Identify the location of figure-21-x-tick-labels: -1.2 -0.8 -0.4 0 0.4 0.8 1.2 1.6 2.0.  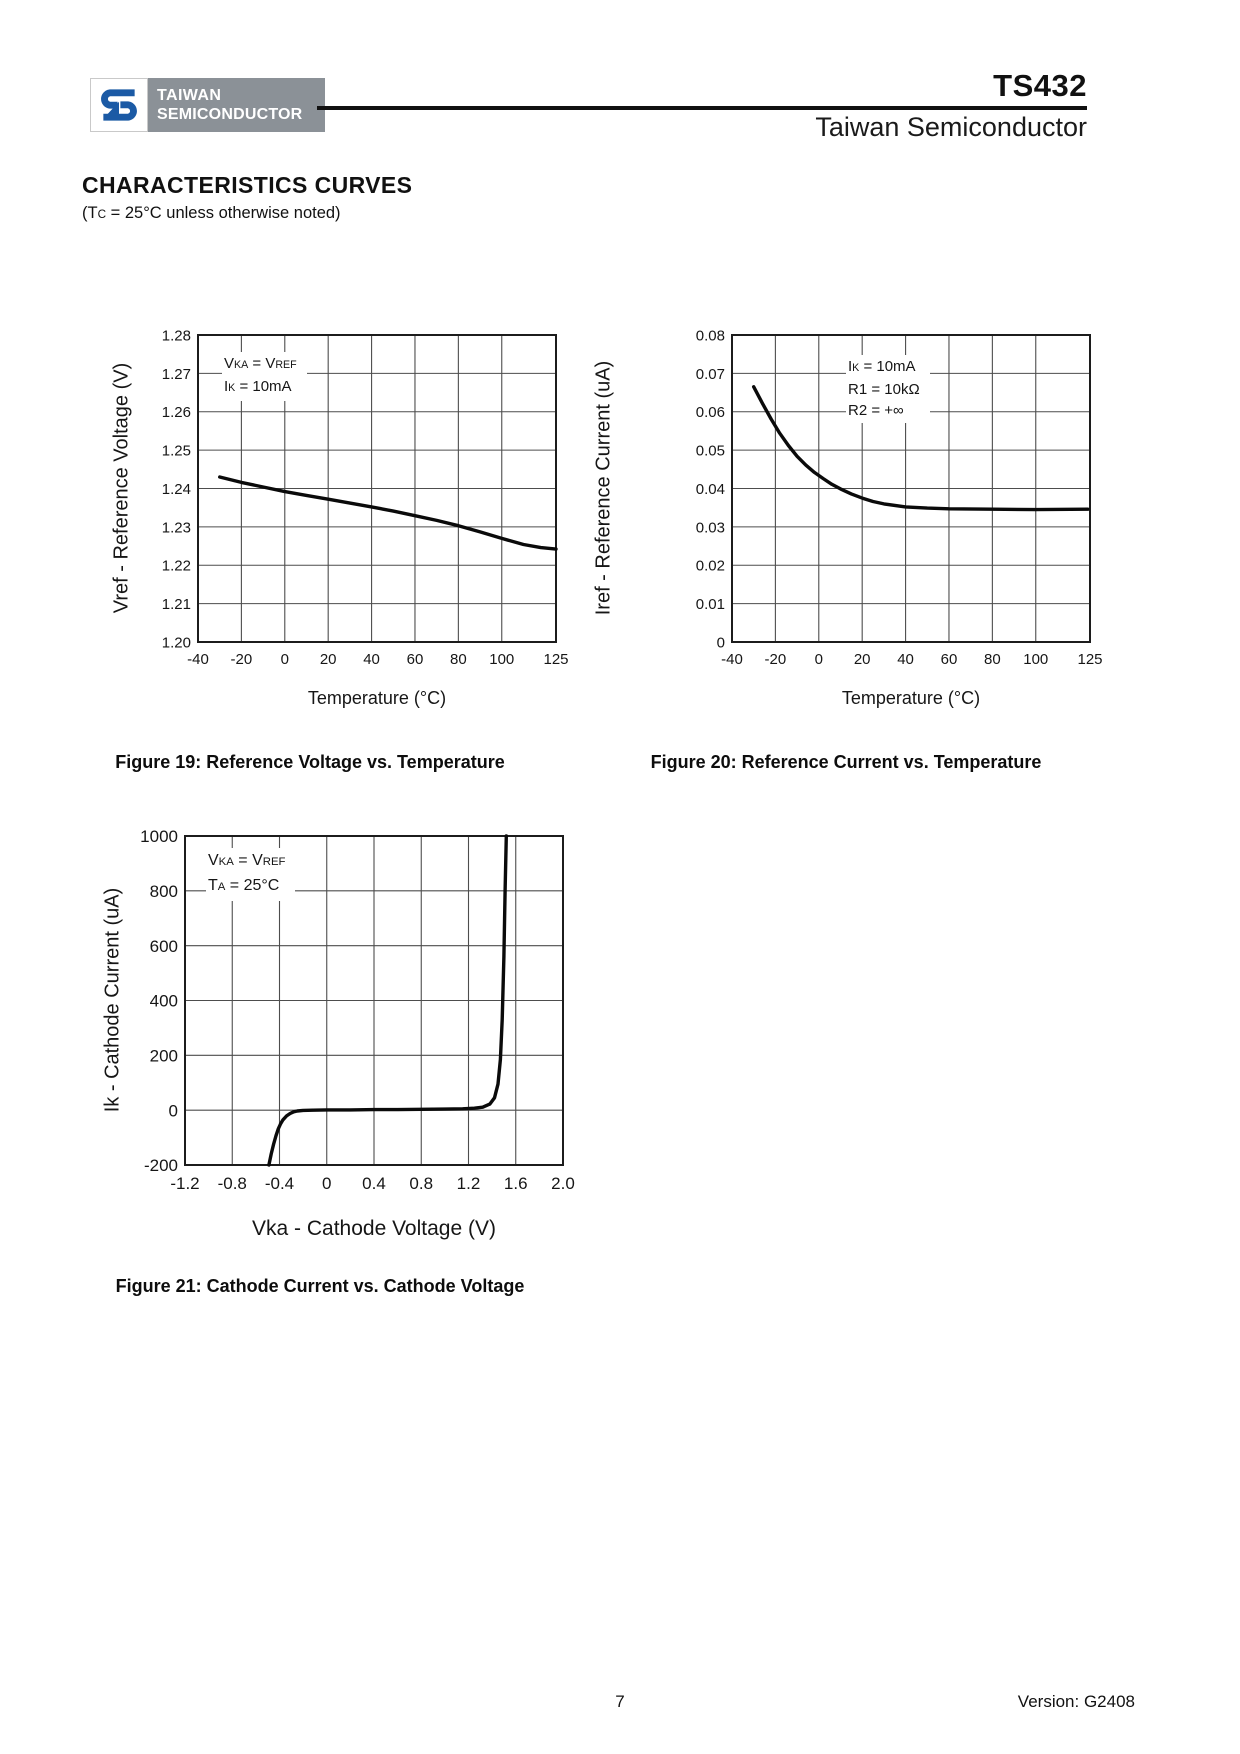
(372, 1183).